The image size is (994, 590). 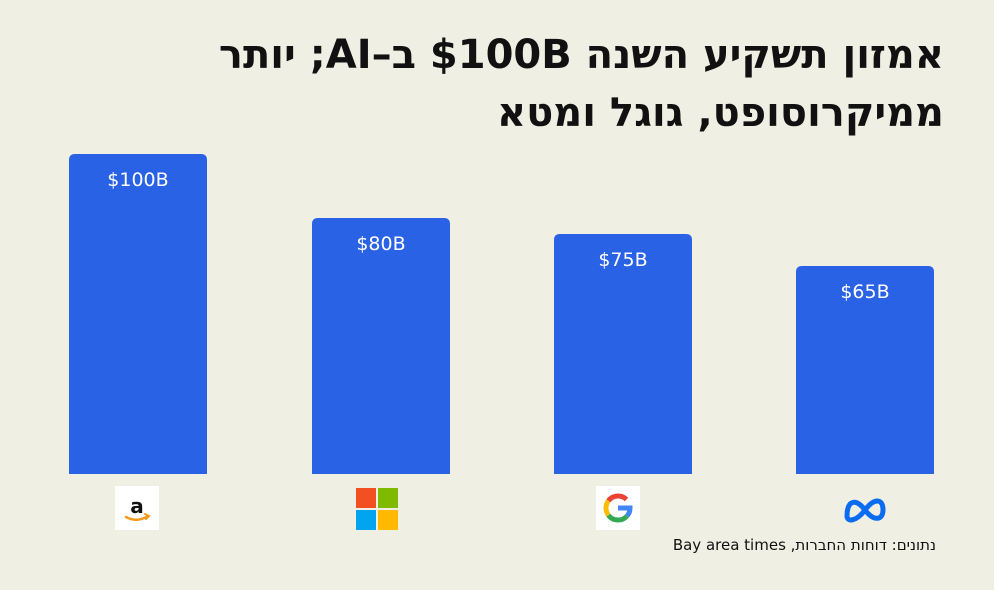 I want to click on svg-text: a, so click(x=137, y=506).